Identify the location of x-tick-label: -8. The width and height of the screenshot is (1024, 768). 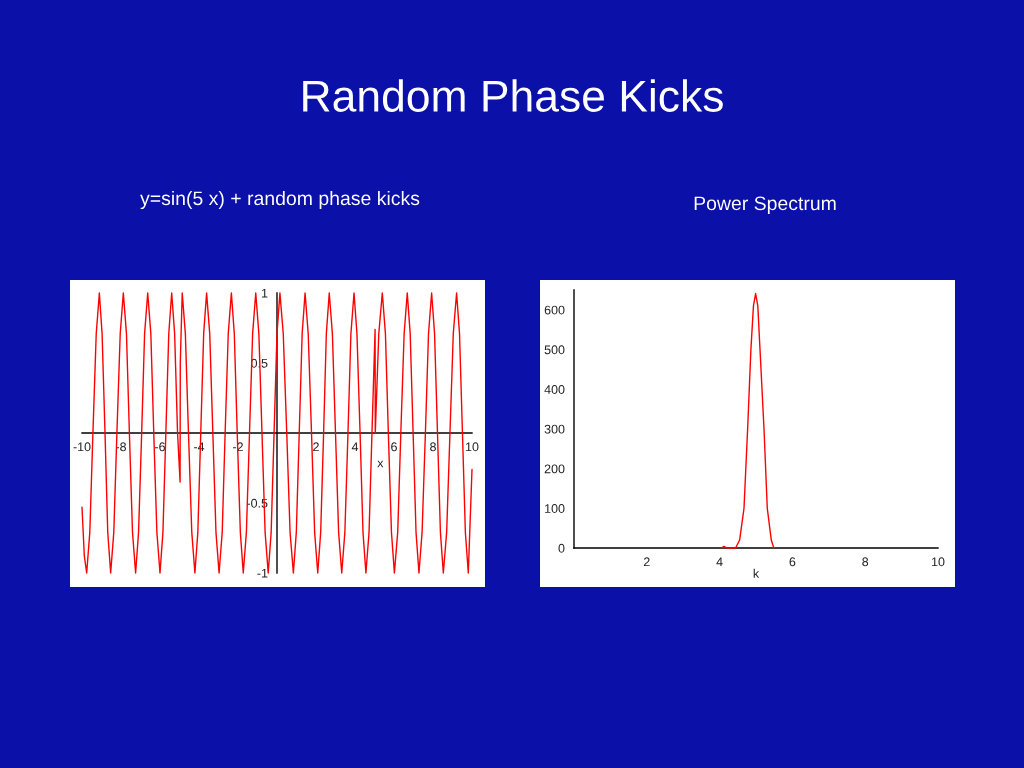
(121, 447).